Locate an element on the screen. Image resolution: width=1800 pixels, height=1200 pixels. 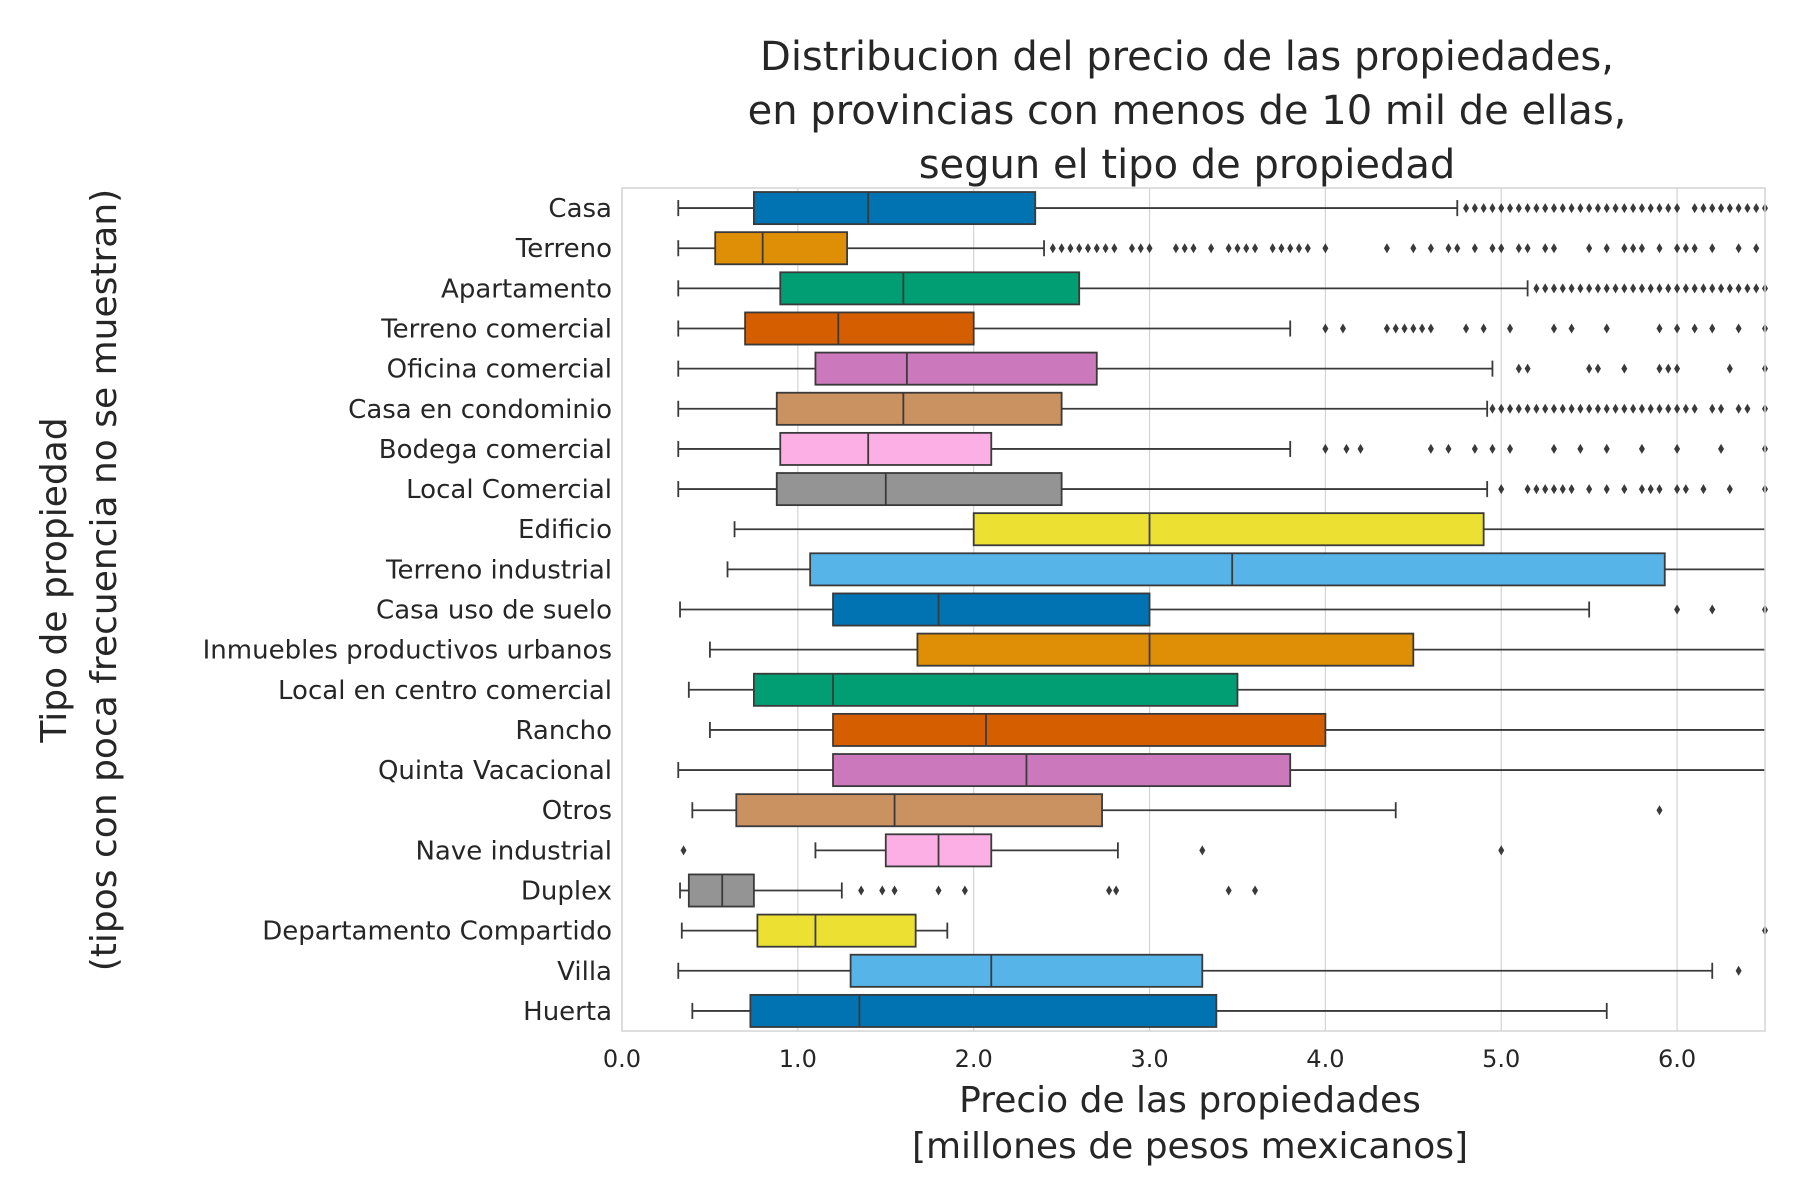
x-tick-labels: 0.0 1.0 2.0 3.0 4.0 5.0 6.0 is located at coordinates (1149, 1059).